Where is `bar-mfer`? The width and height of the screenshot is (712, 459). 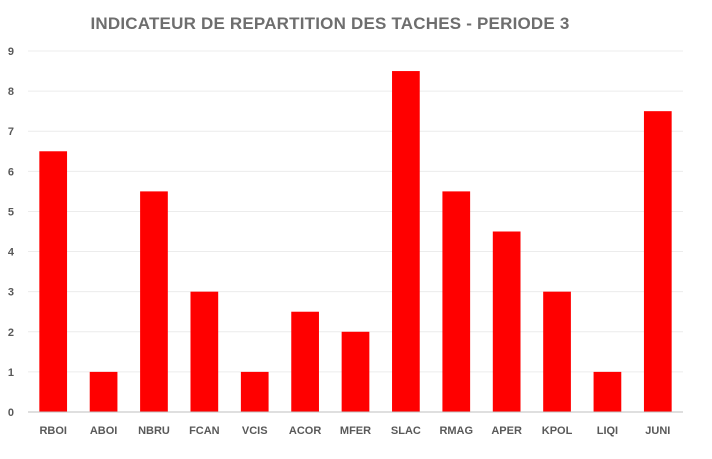 bar-mfer is located at coordinates (355, 371).